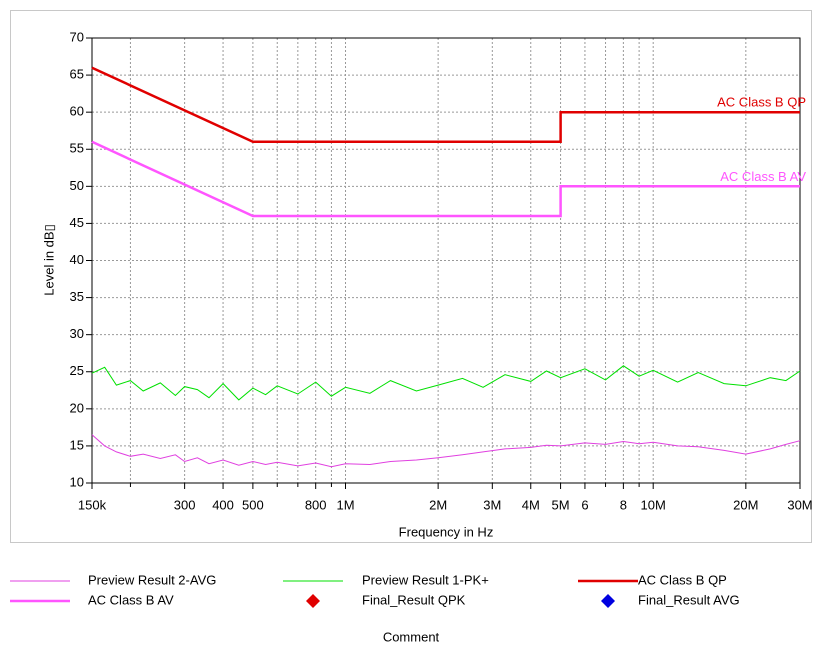  What do you see at coordinates (77, 481) in the screenshot?
I see `y-tick-label: 10` at bounding box center [77, 481].